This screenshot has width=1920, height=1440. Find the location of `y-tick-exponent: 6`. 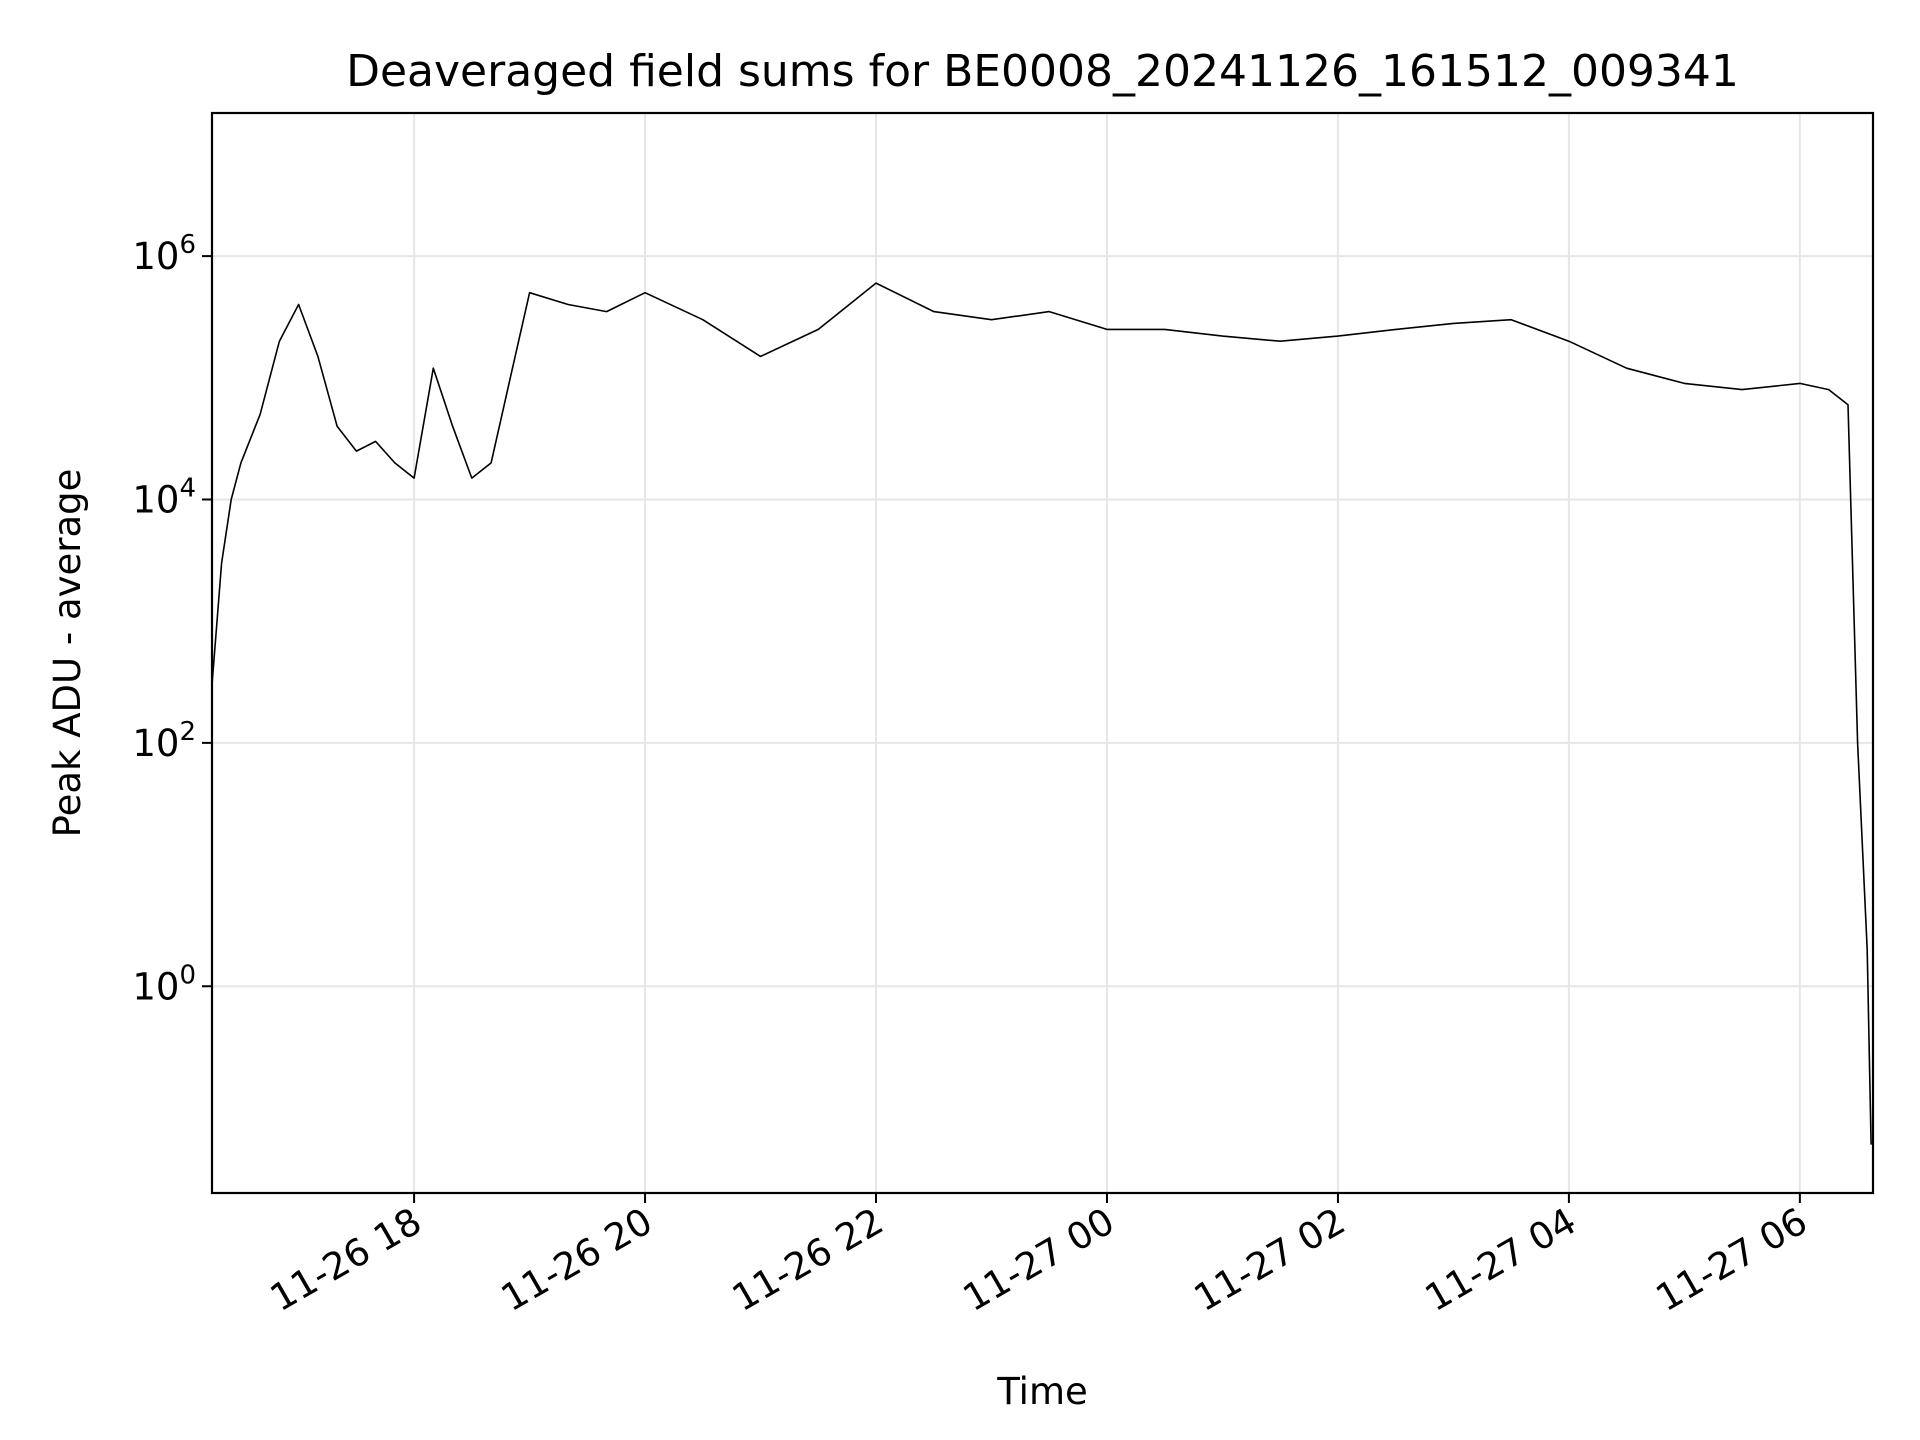

y-tick-exponent: 6 is located at coordinates (187, 245).